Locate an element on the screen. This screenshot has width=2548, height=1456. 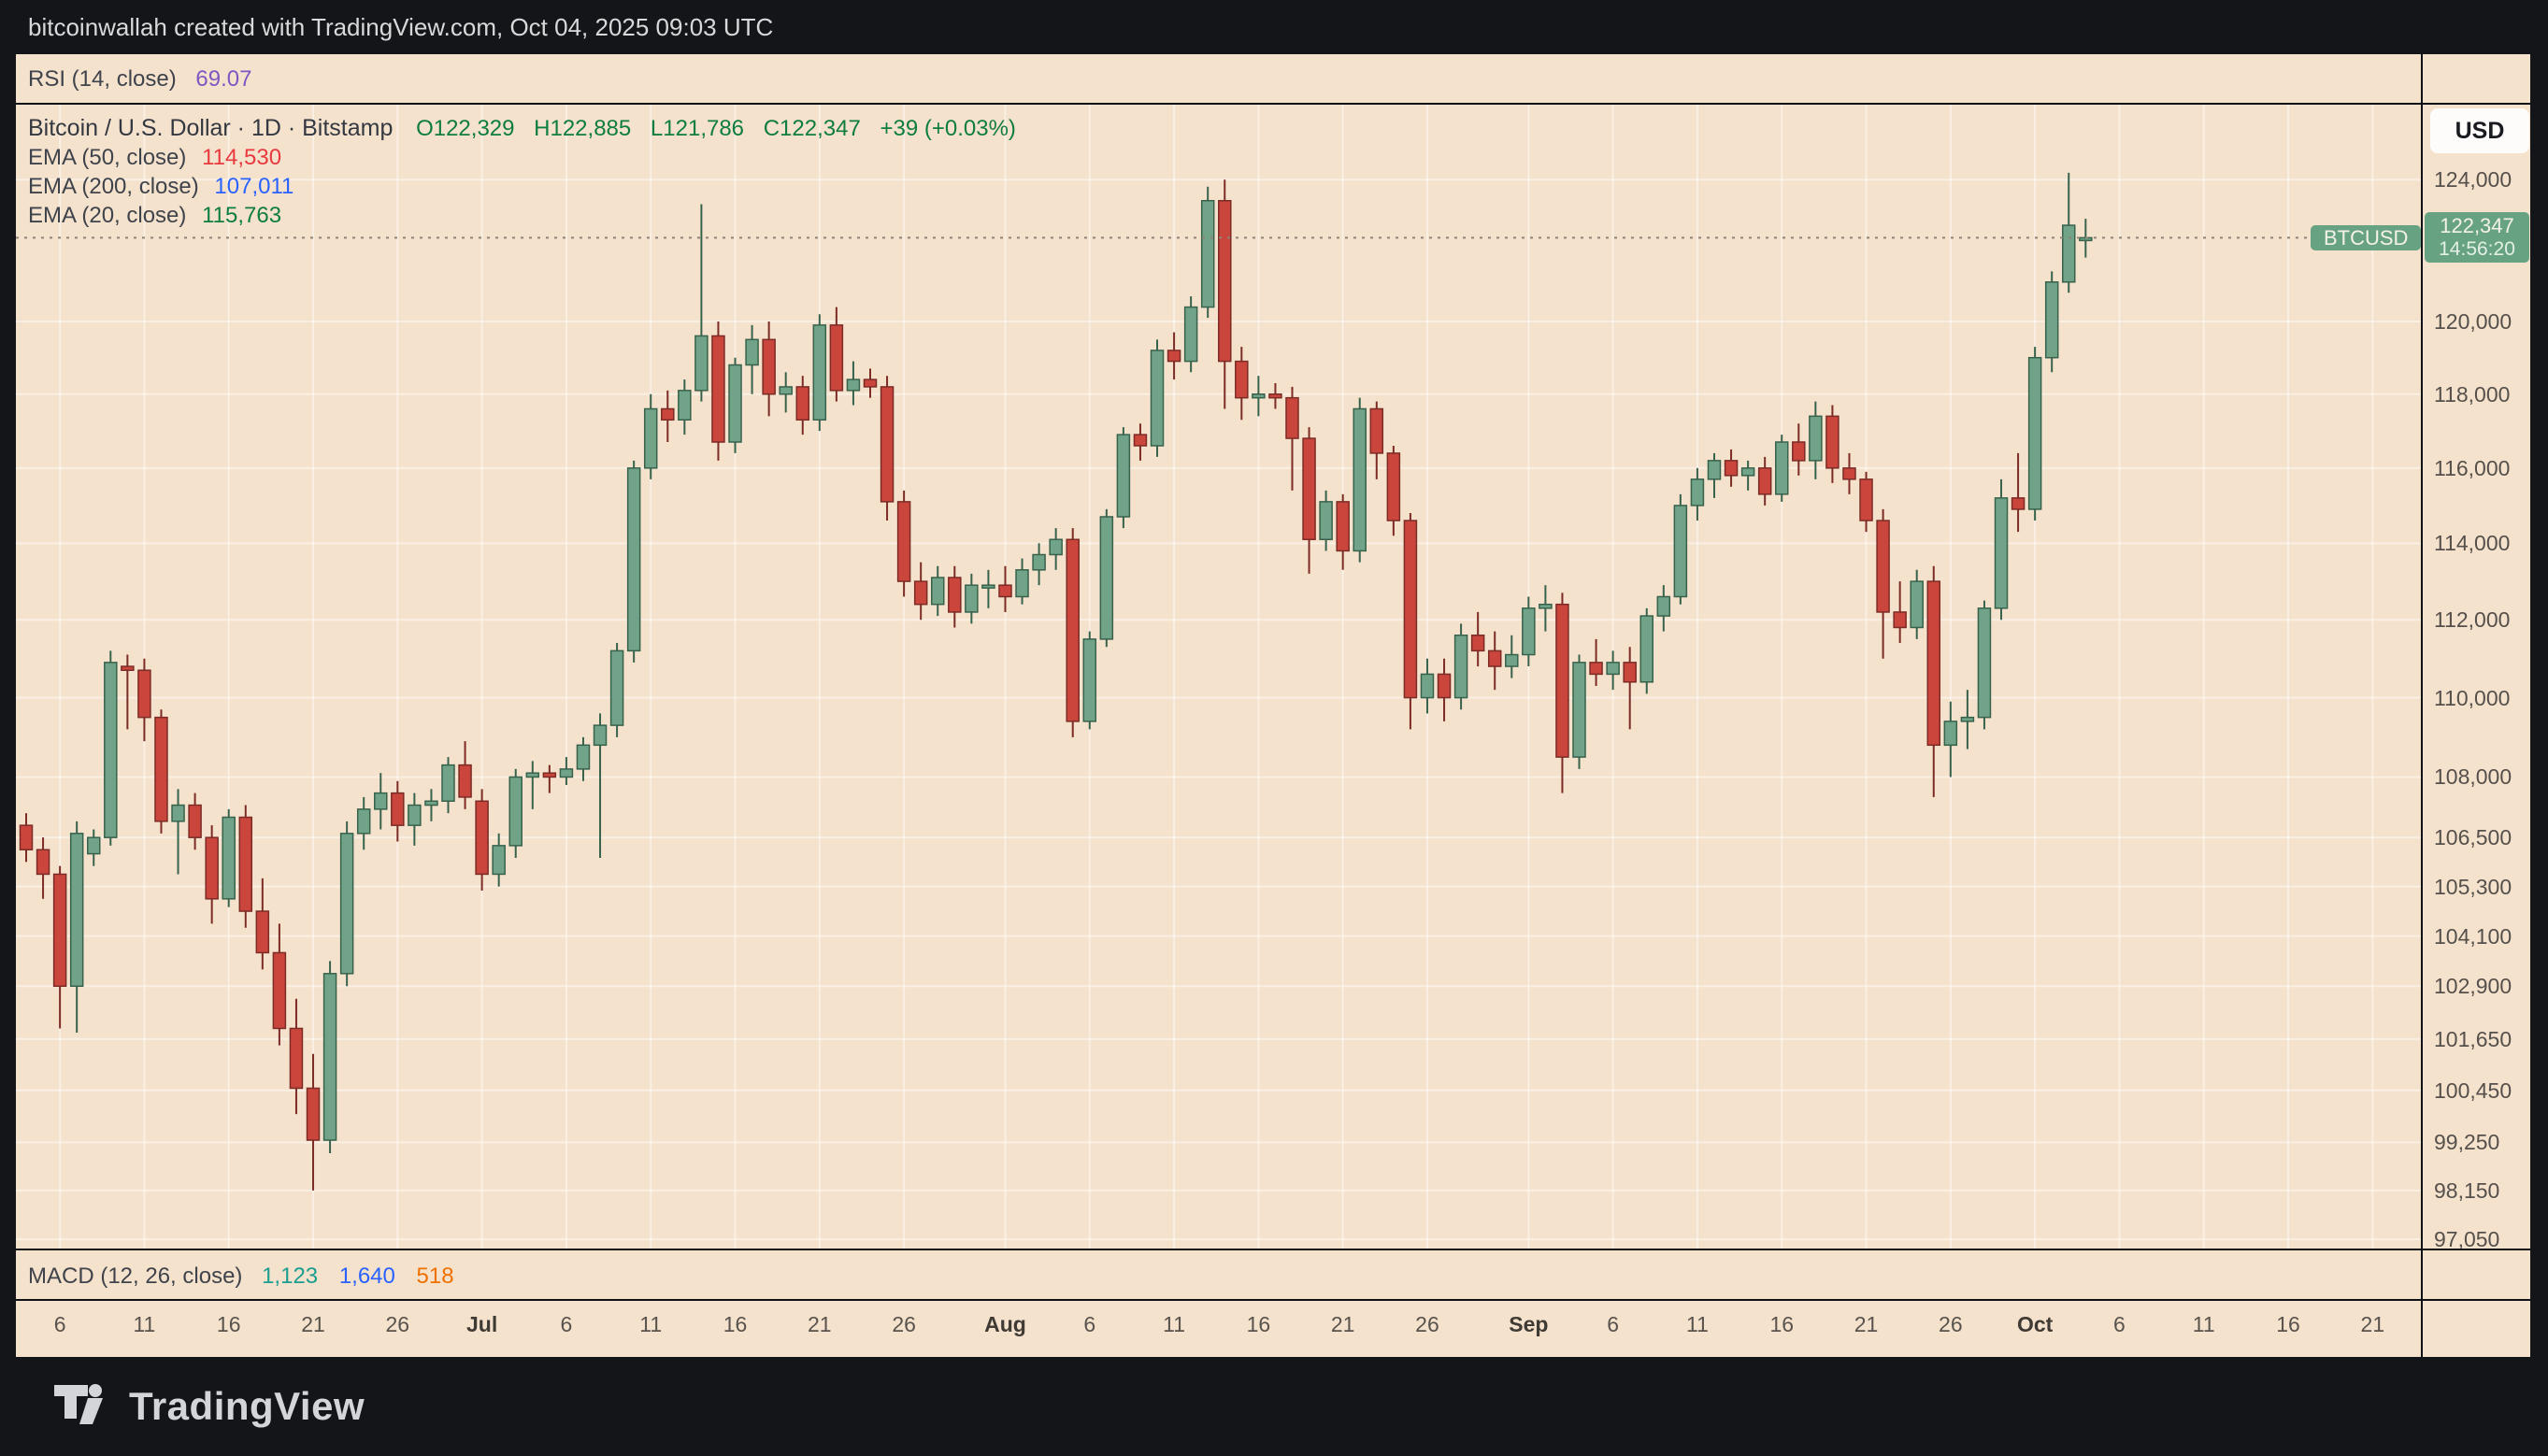
price-tick-label: 101,650 is located at coordinates (2473, 1038).